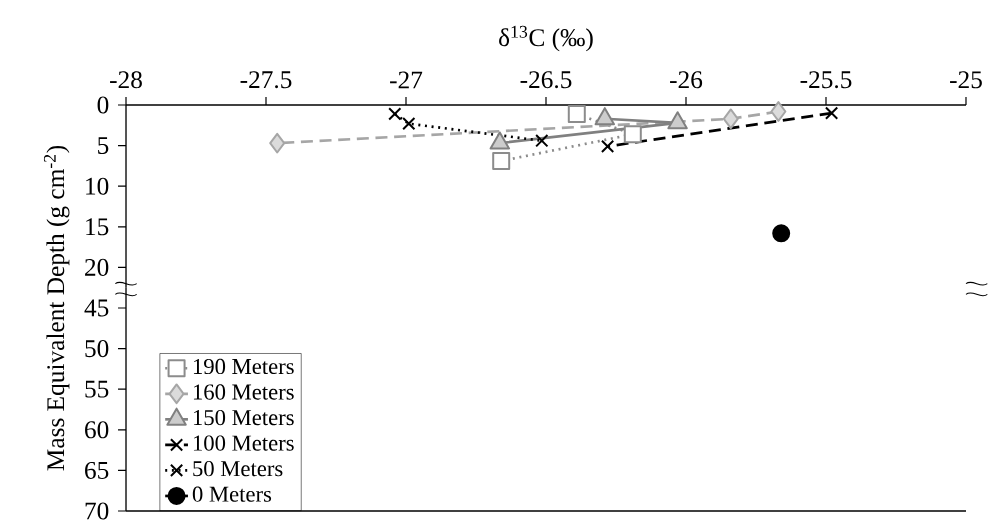 The image size is (1008, 523). Describe the element at coordinates (126, 80) in the screenshot. I see `x-tick-label: -28` at that location.